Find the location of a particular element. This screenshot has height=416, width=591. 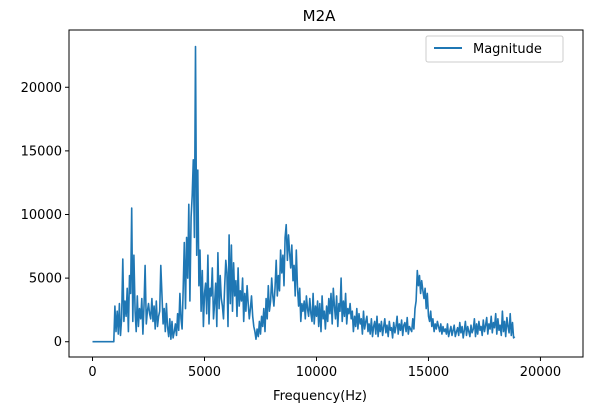

x-tick-label: 5000 is located at coordinates (204, 372).